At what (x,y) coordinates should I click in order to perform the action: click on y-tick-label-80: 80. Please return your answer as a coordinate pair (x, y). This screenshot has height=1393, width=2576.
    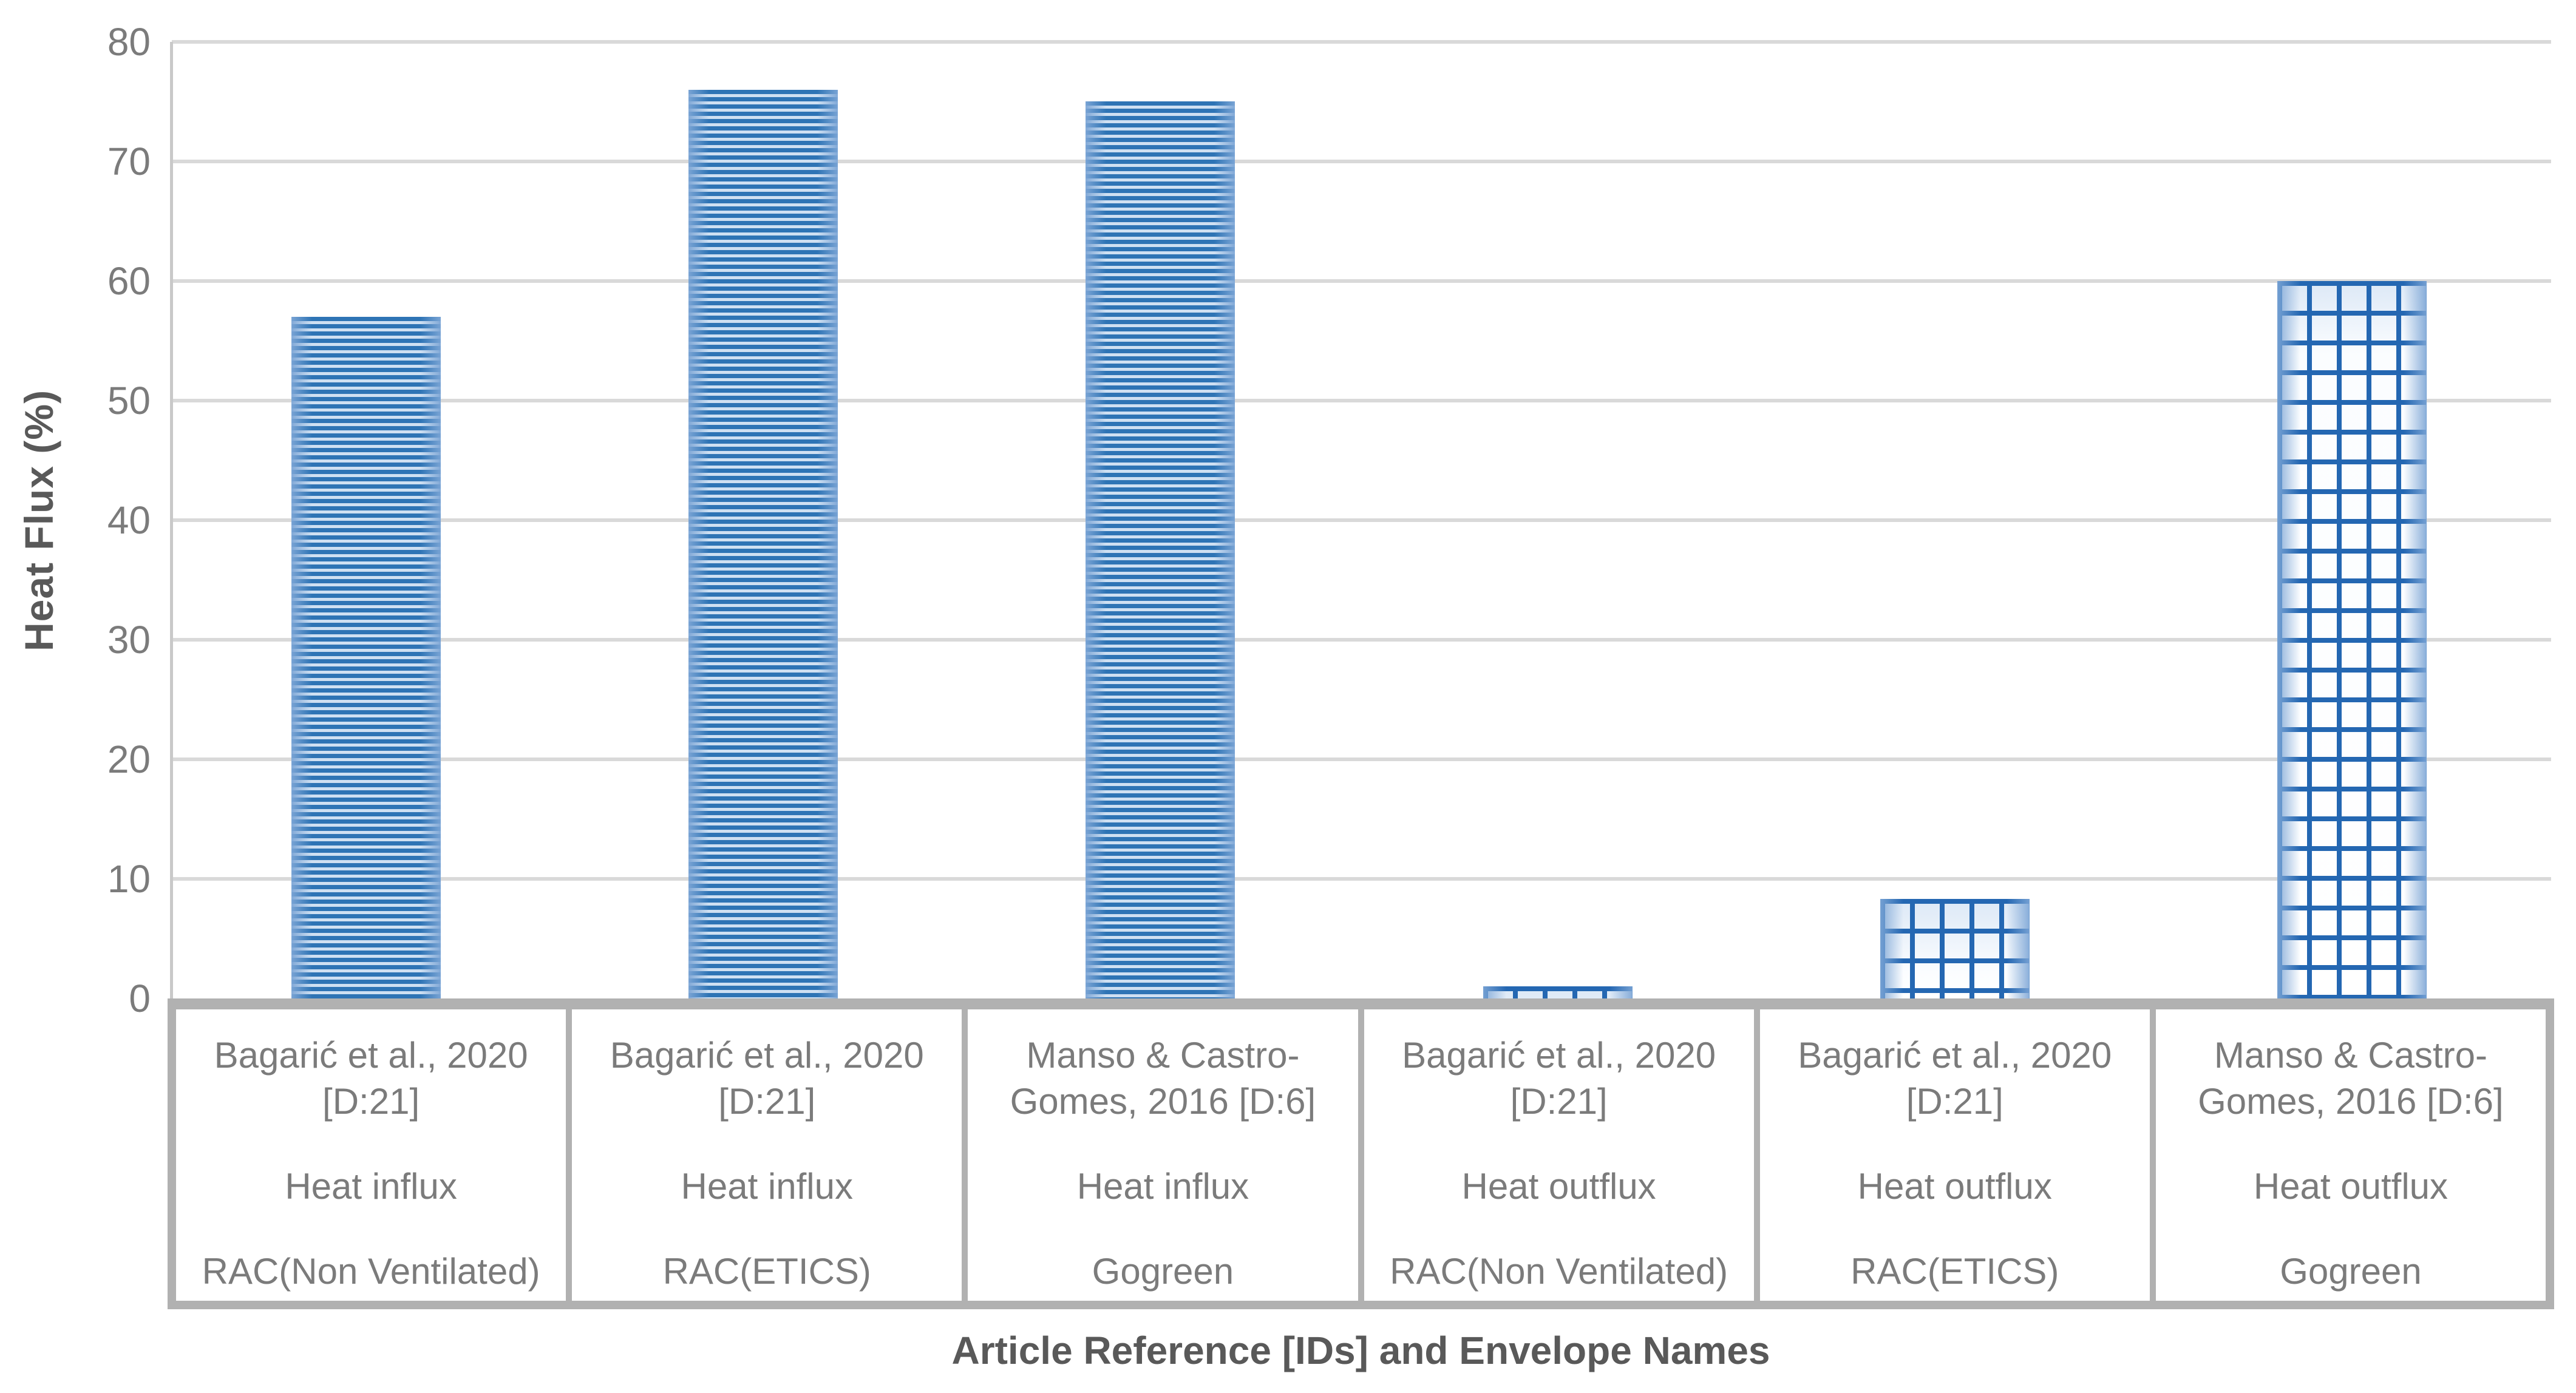
    Looking at the image, I should click on (129, 42).